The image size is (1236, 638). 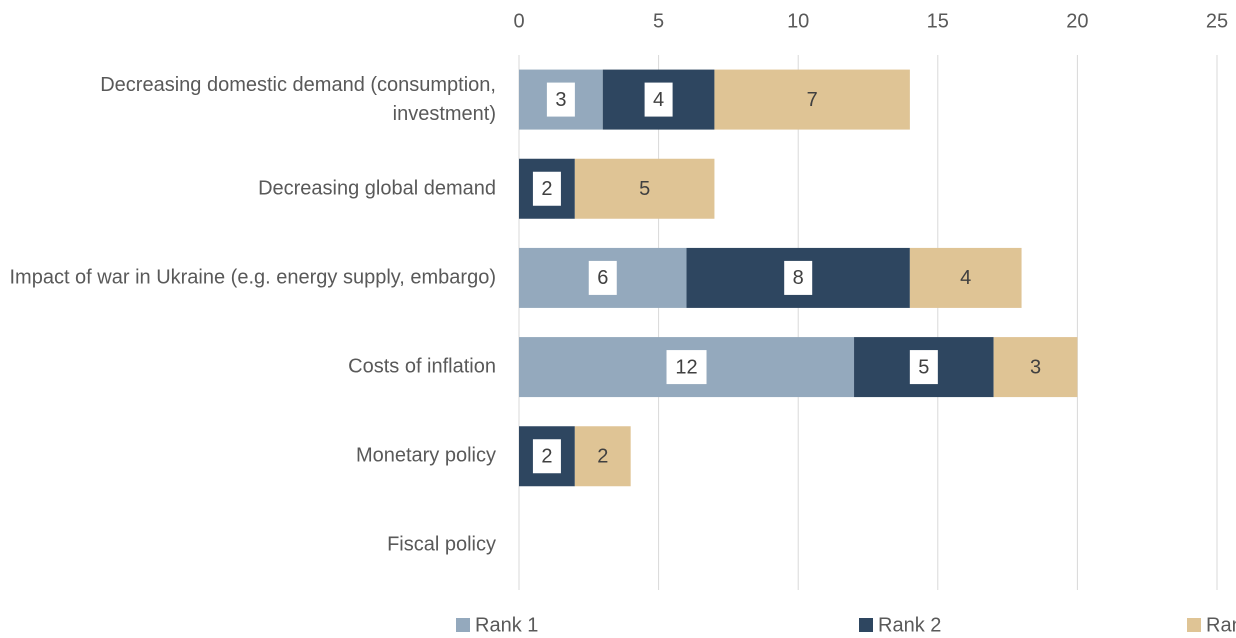 What do you see at coordinates (425, 455) in the screenshot?
I see `category-label: Monetary policy` at bounding box center [425, 455].